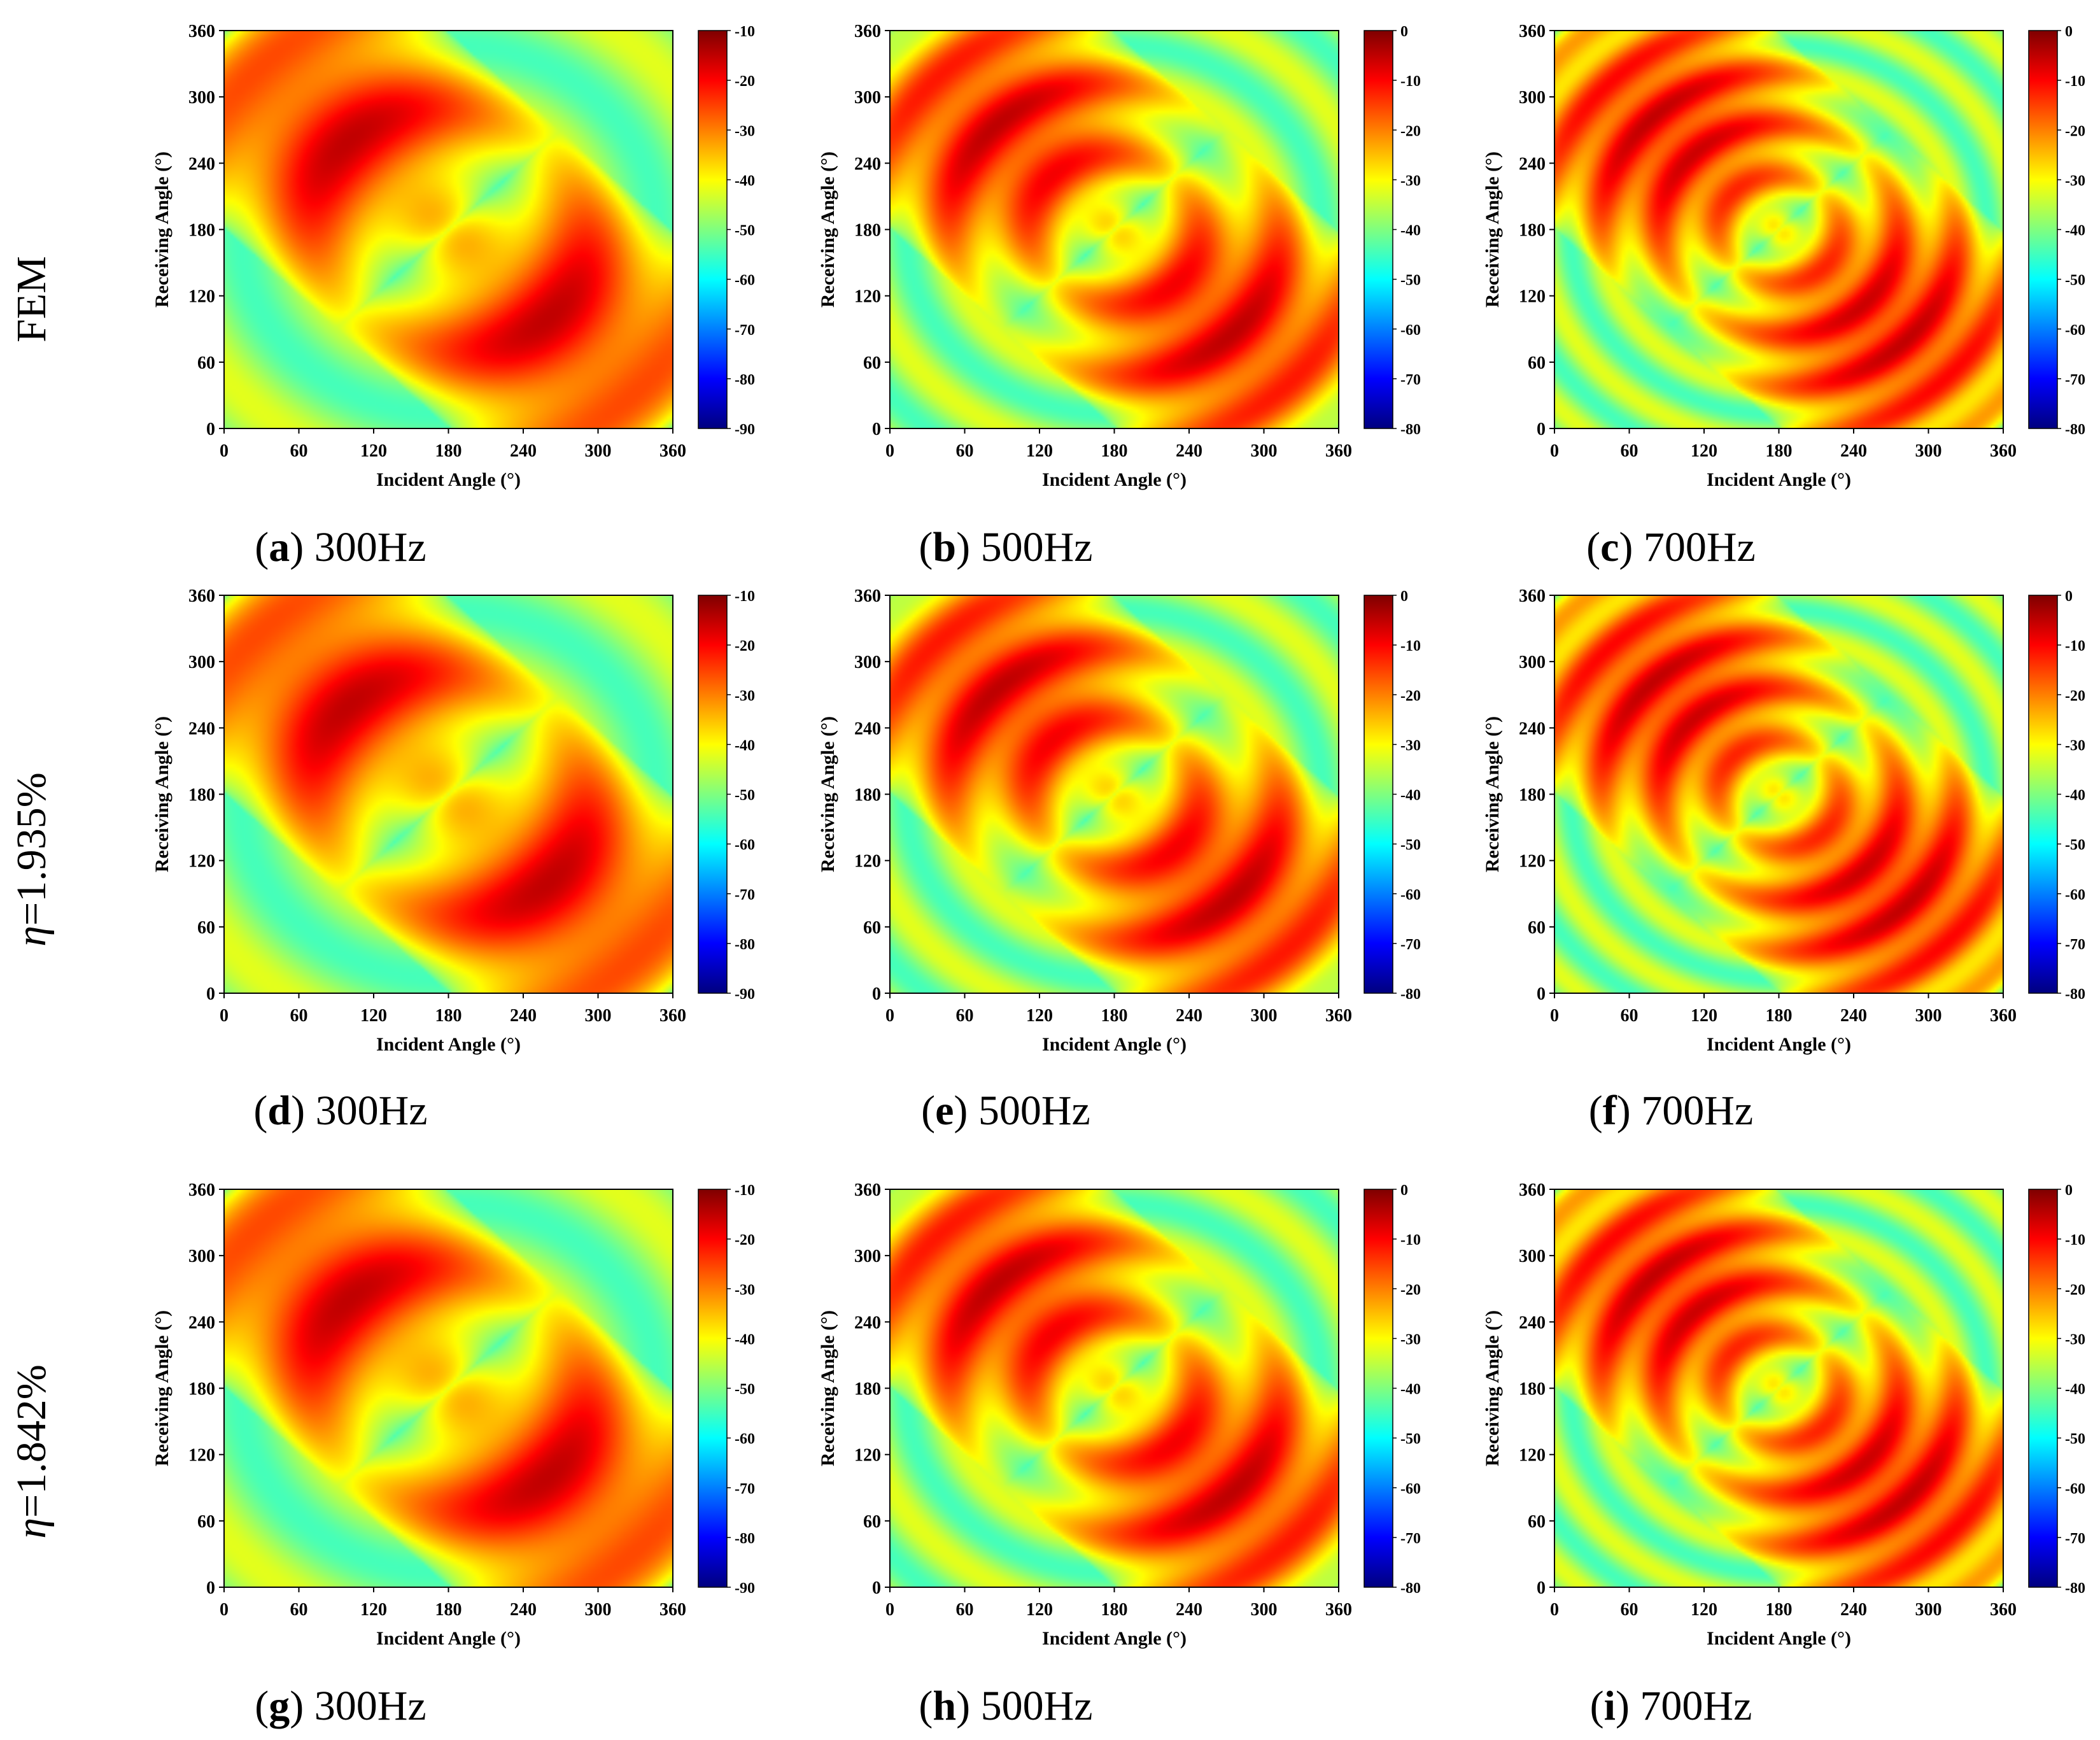  What do you see at coordinates (961, 1110) in the screenshot?
I see `caption-paren-close: )` at bounding box center [961, 1110].